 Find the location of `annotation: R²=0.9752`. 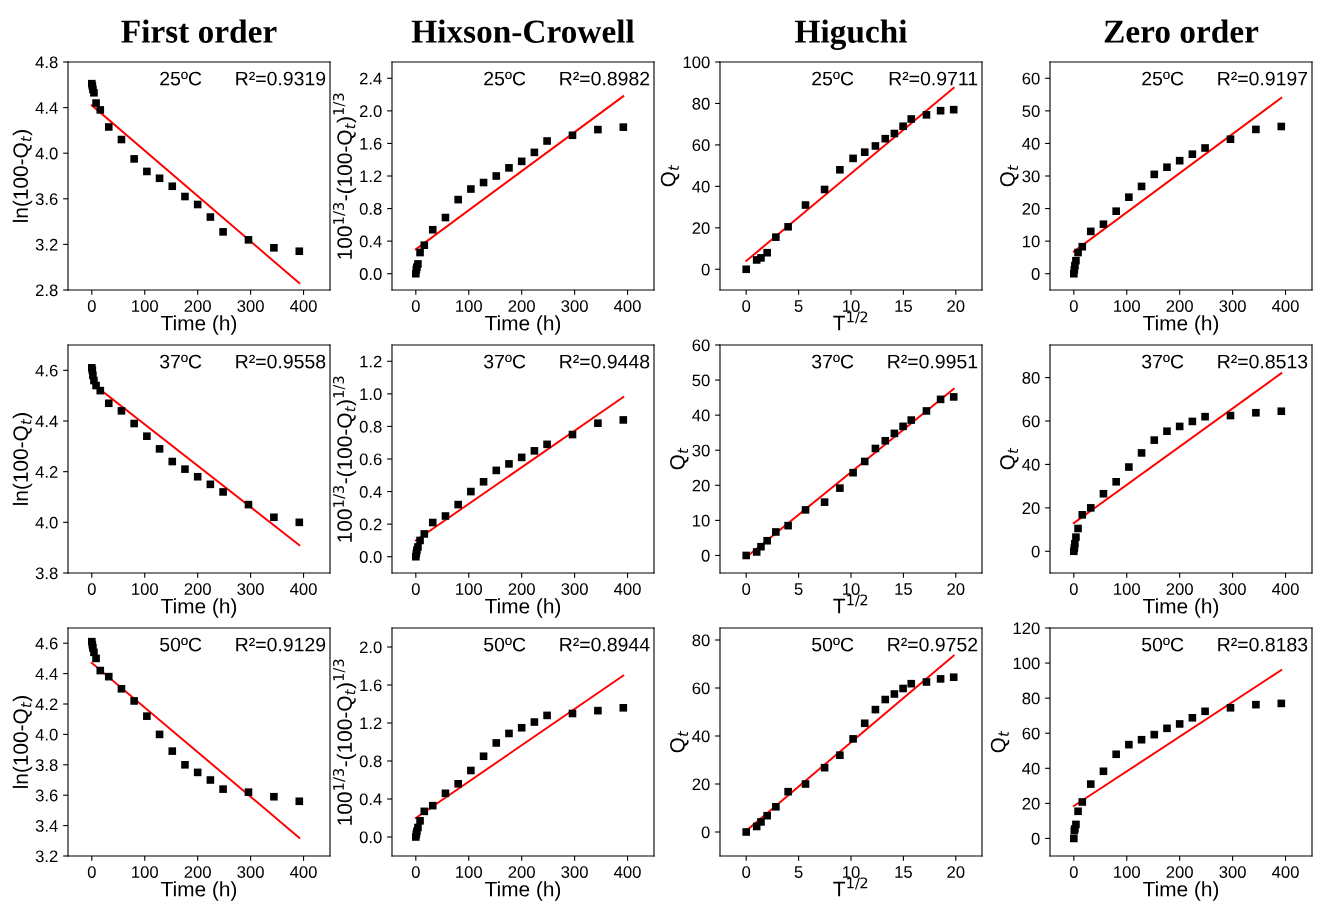

annotation: R²=0.9752 is located at coordinates (933, 644).